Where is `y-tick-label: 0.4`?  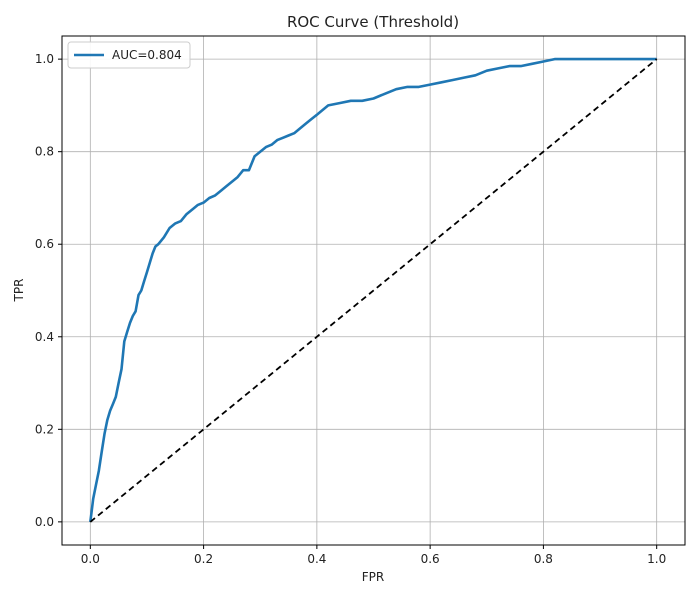 y-tick-label: 0.4 is located at coordinates (44, 337).